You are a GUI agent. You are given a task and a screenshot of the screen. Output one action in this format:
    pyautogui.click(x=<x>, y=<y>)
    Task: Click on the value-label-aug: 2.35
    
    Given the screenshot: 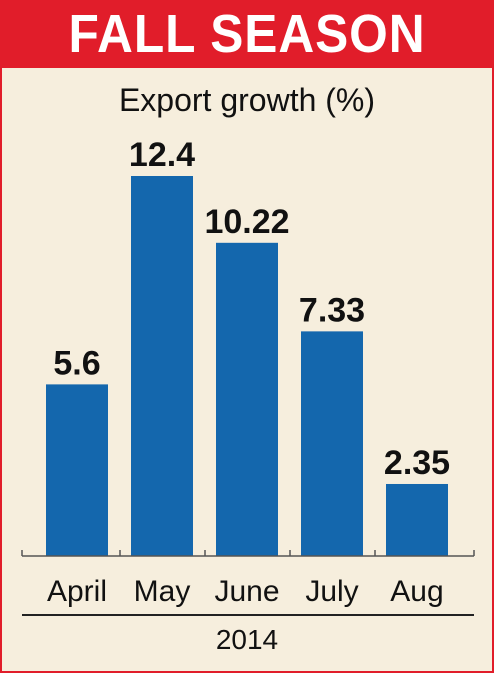 What is the action you would take?
    pyautogui.click(x=417, y=463)
    